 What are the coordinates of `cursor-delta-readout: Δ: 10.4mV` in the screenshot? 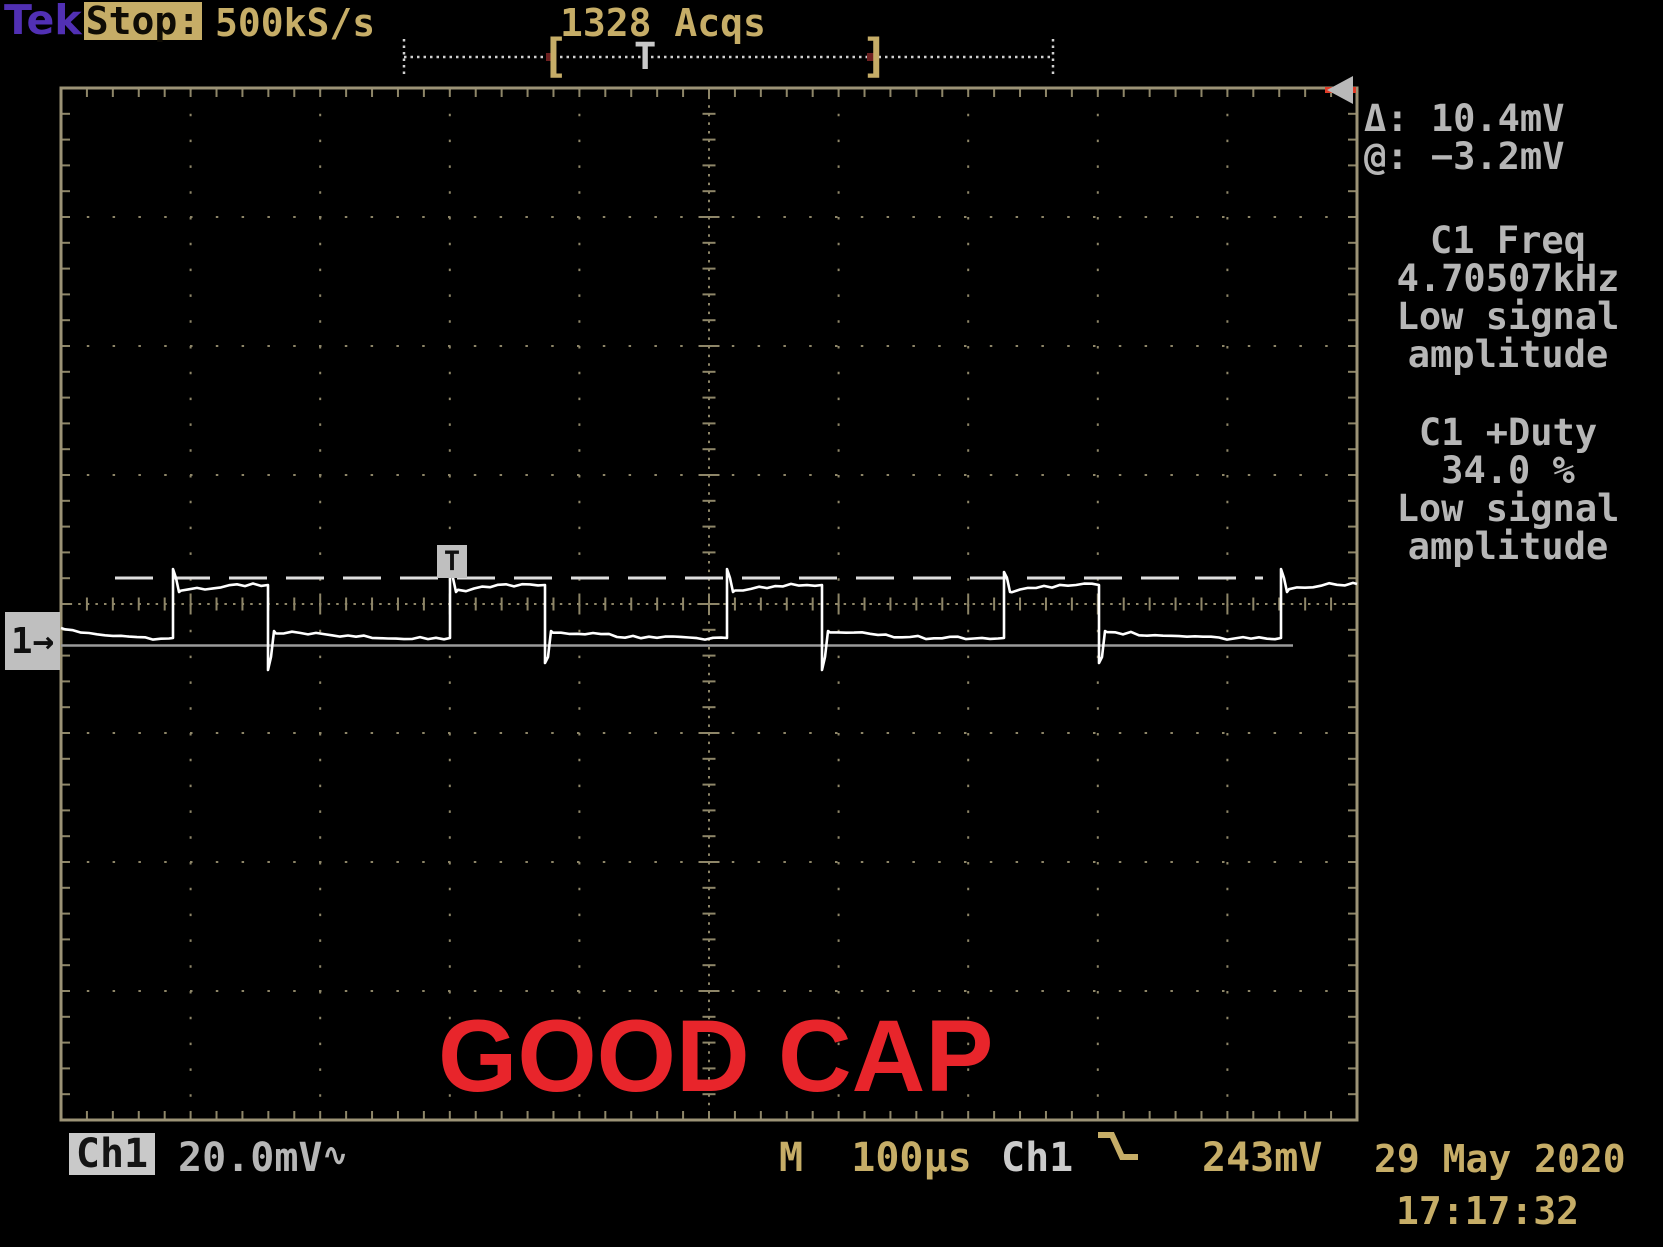 It's located at (1464, 118).